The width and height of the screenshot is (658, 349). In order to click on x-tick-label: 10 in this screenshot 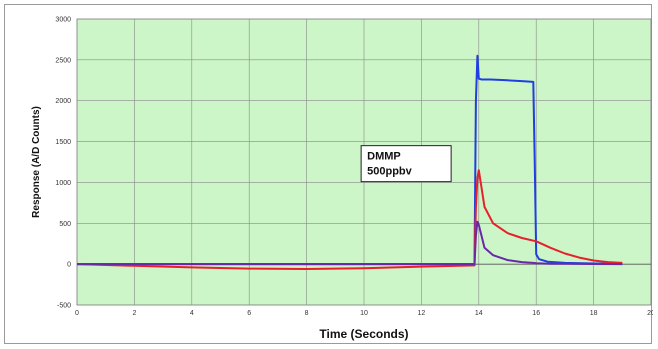, I will do `click(364, 313)`.